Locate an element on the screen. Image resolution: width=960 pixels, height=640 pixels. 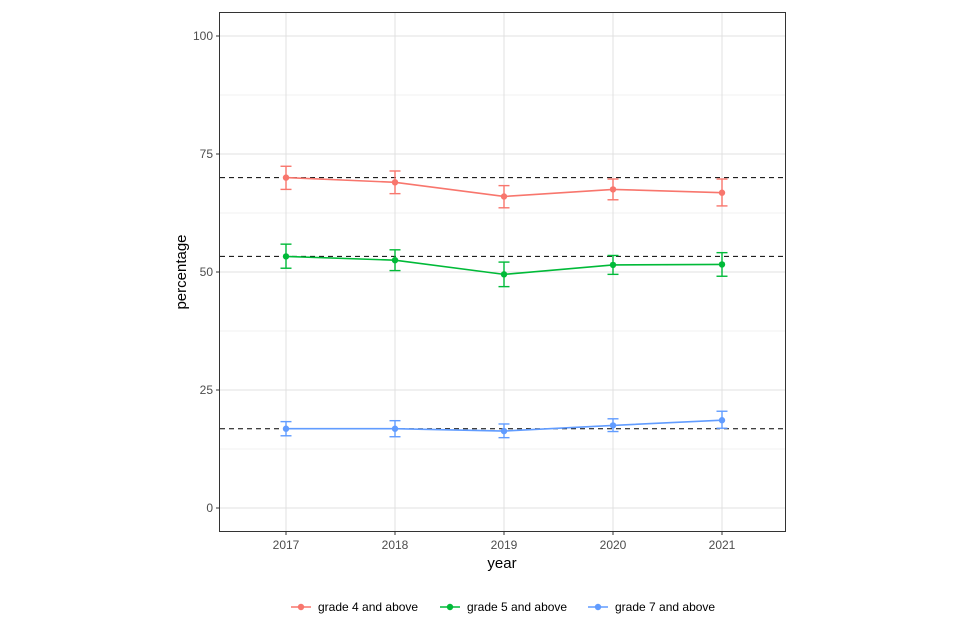
y-axis: 0 25 50 75 100 is located at coordinates (206, 272).